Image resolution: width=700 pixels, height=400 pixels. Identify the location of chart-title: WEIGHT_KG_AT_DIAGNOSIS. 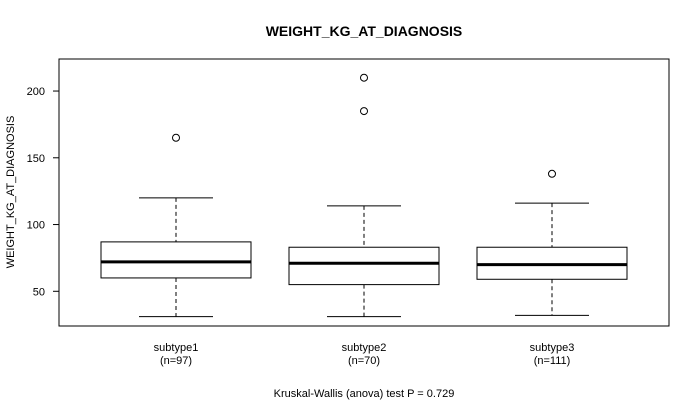
(364, 31).